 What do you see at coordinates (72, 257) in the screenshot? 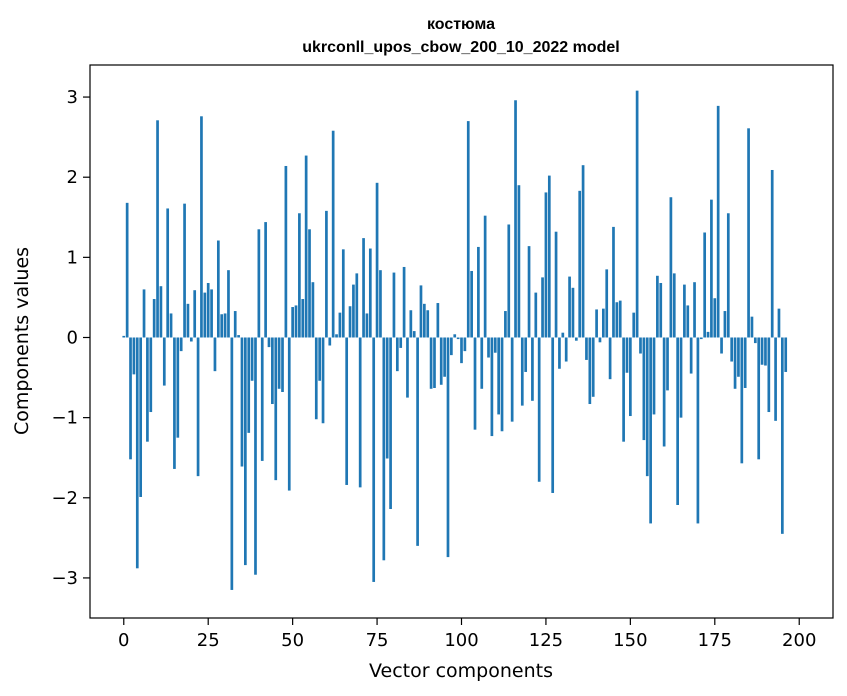
I see `y-tick-label: 1` at bounding box center [72, 257].